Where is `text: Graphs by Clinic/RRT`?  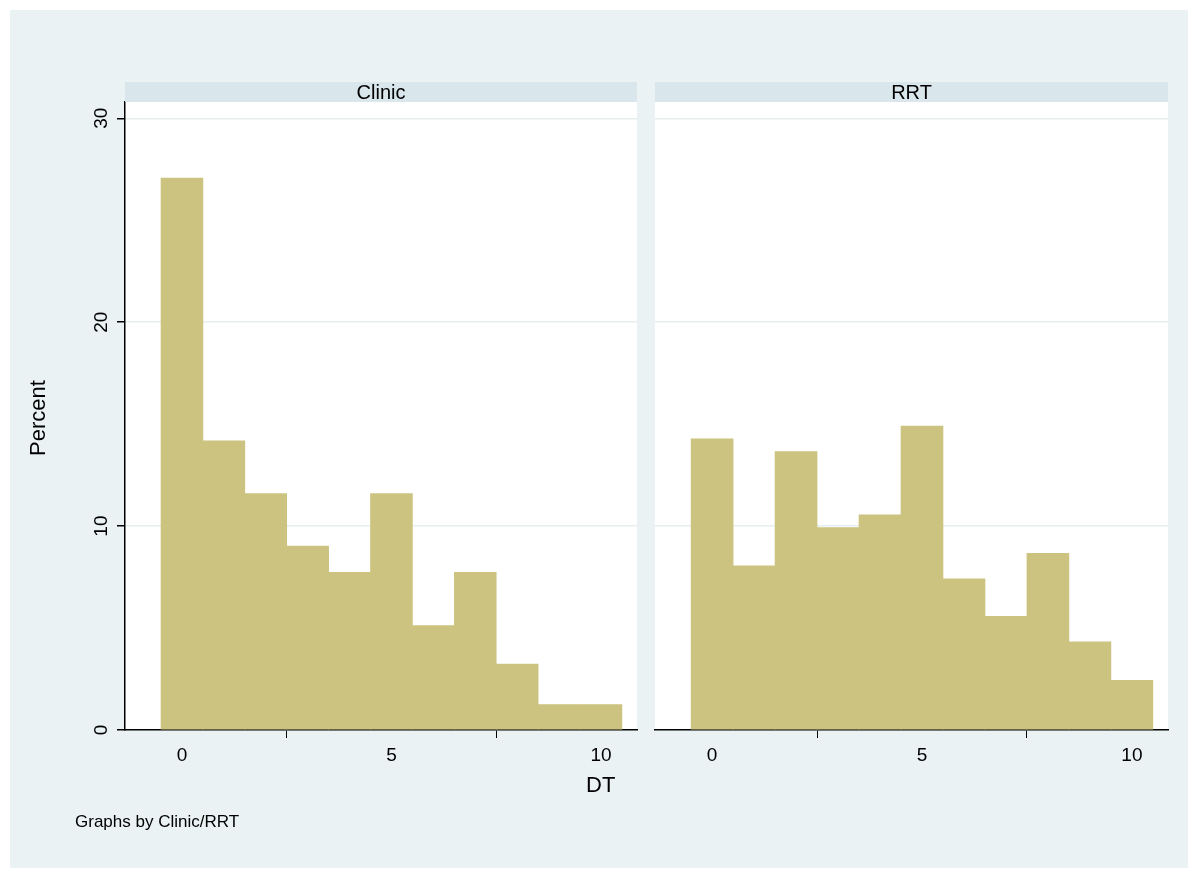
text: Graphs by Clinic/RRT is located at coordinates (157, 822).